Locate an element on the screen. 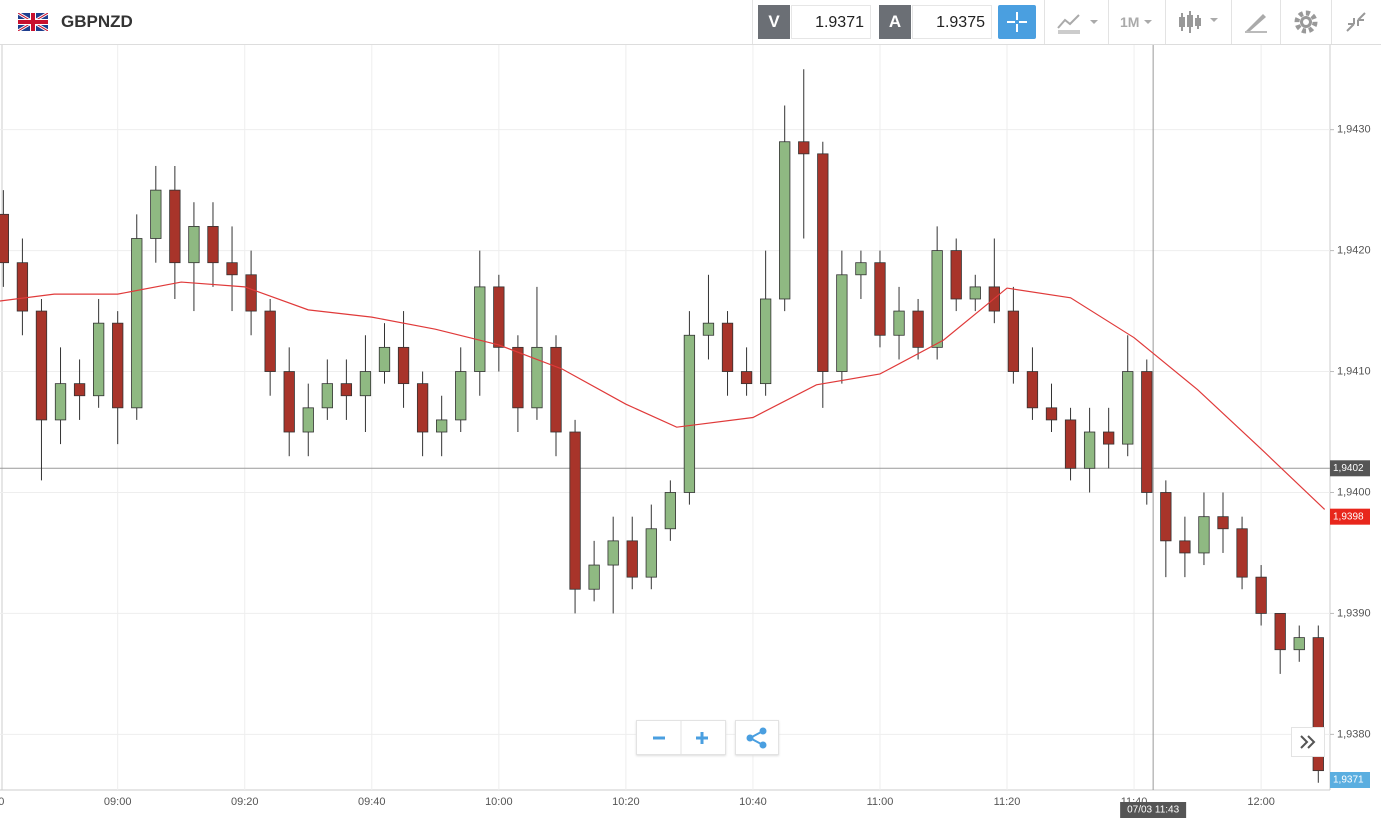 Image resolution: width=1381 pixels, height=820 pixels. x-tick-label: 10:20 is located at coordinates (626, 802).